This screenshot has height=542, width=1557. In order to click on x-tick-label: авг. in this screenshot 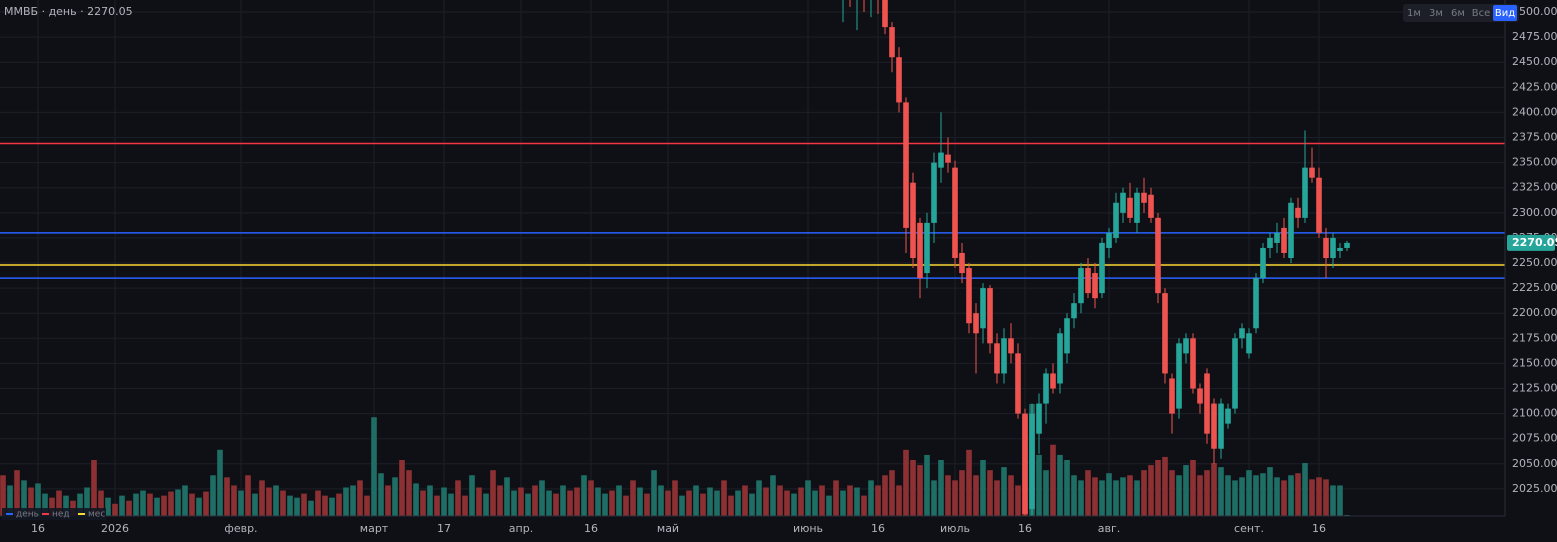, I will do `click(1109, 528)`.